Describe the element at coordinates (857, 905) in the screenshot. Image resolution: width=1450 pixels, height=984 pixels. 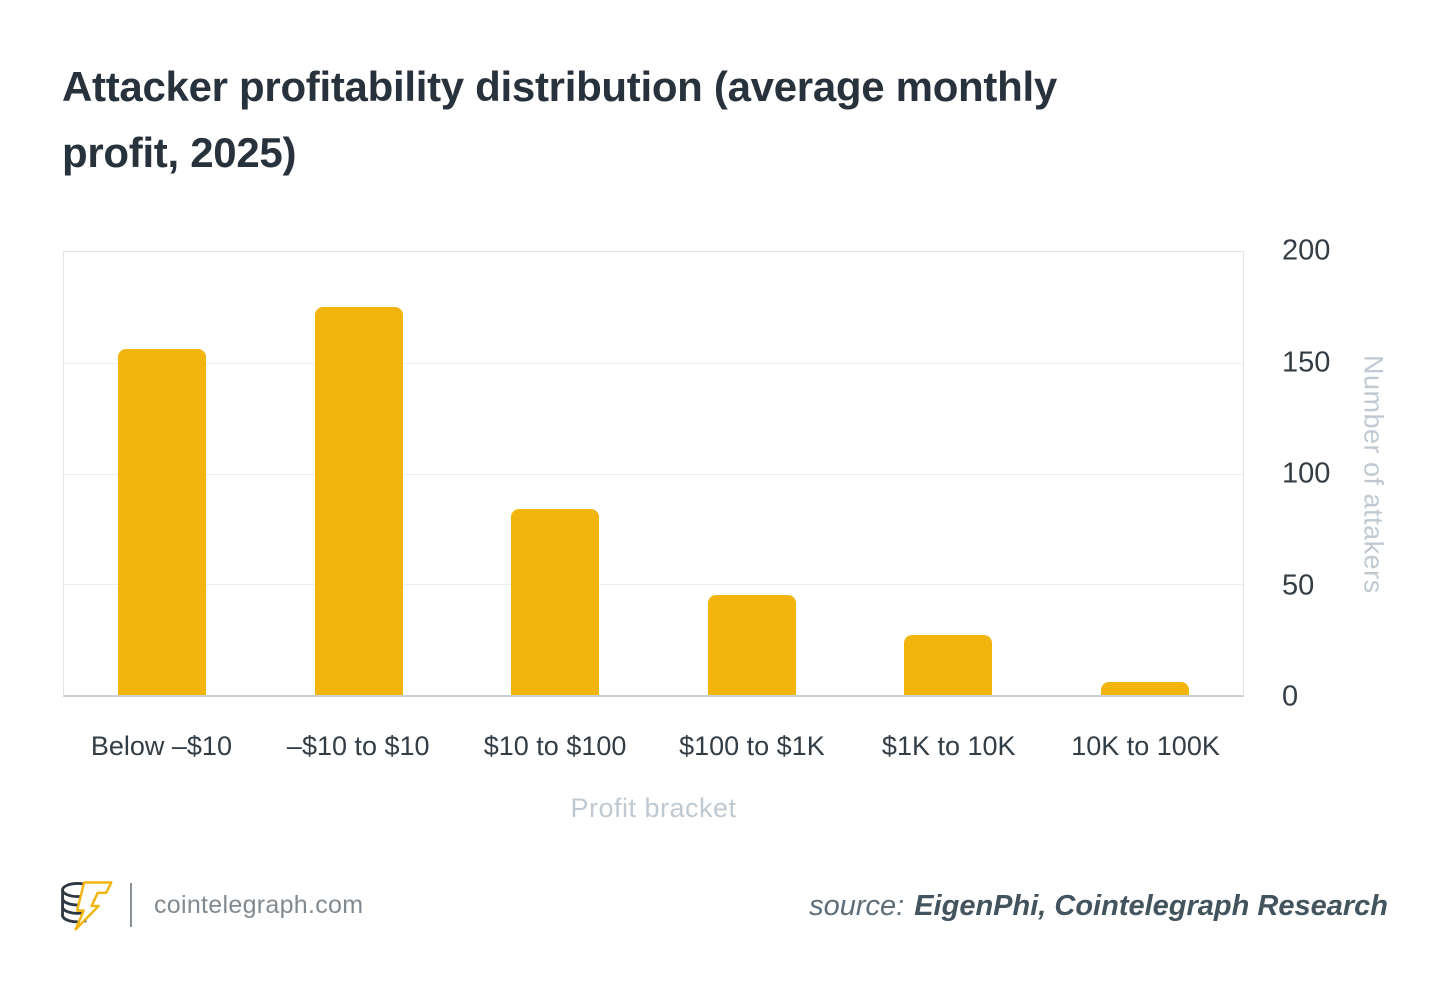
I see `source-label: source:` at that location.